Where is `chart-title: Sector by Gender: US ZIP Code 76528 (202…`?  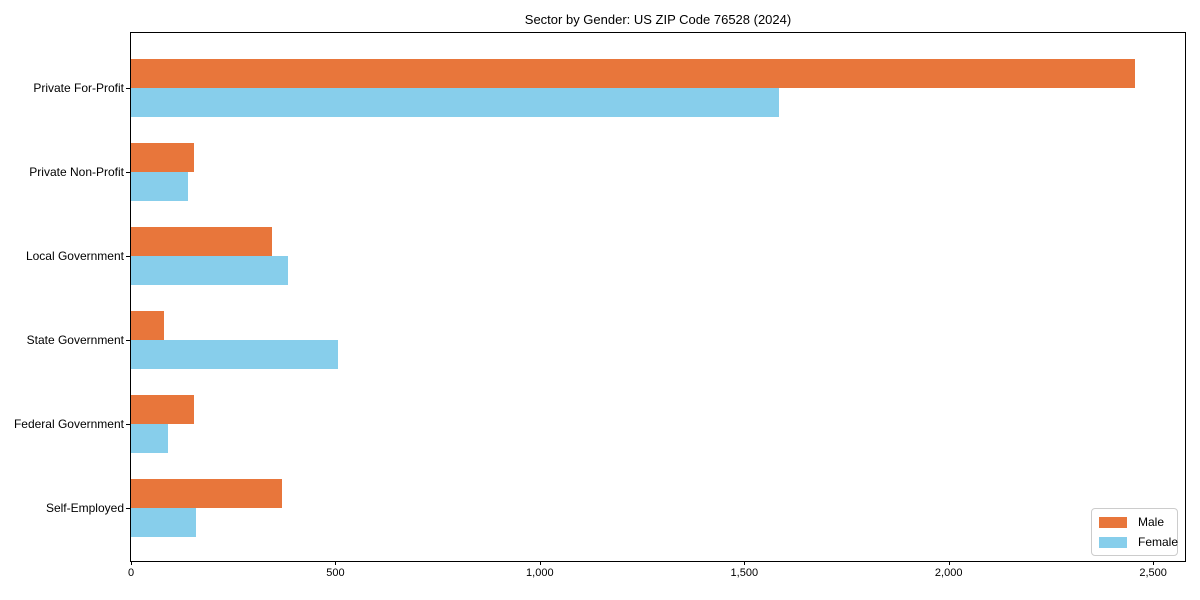 chart-title: Sector by Gender: US ZIP Code 76528 (202… is located at coordinates (658, 19).